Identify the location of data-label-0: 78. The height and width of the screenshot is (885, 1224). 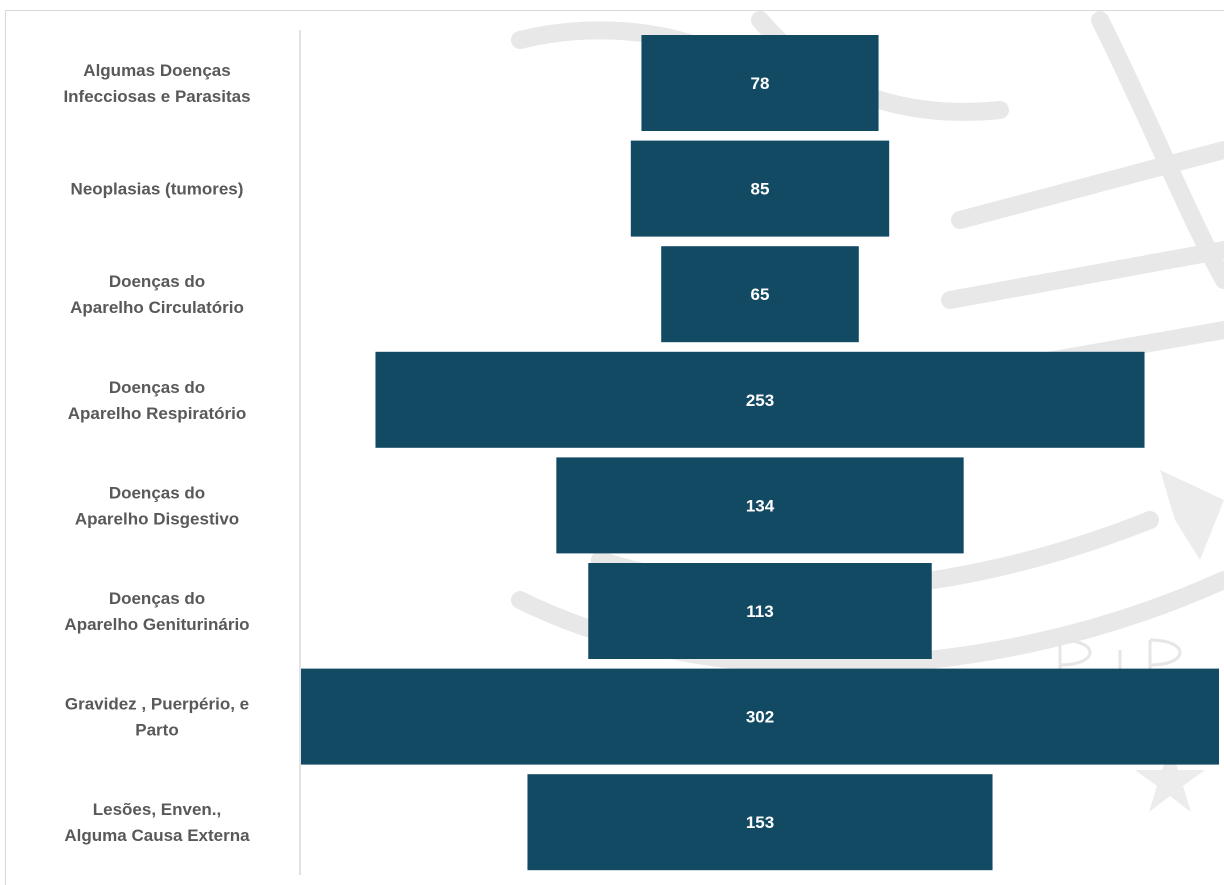
(760, 83).